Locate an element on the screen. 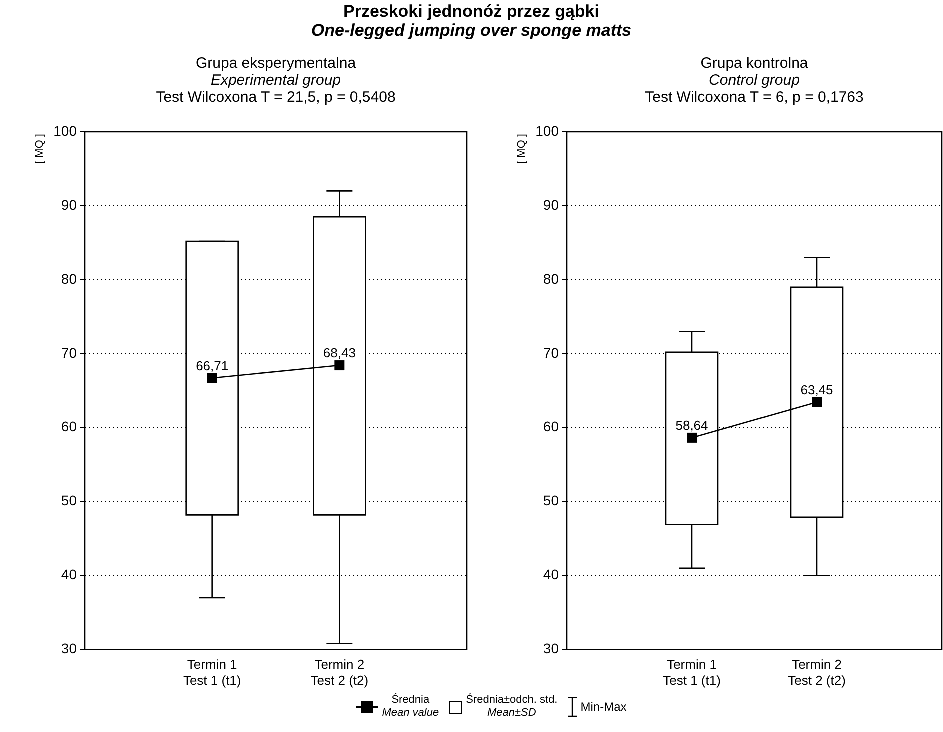 The image size is (943, 732). data-label: 66,71 is located at coordinates (212, 366).